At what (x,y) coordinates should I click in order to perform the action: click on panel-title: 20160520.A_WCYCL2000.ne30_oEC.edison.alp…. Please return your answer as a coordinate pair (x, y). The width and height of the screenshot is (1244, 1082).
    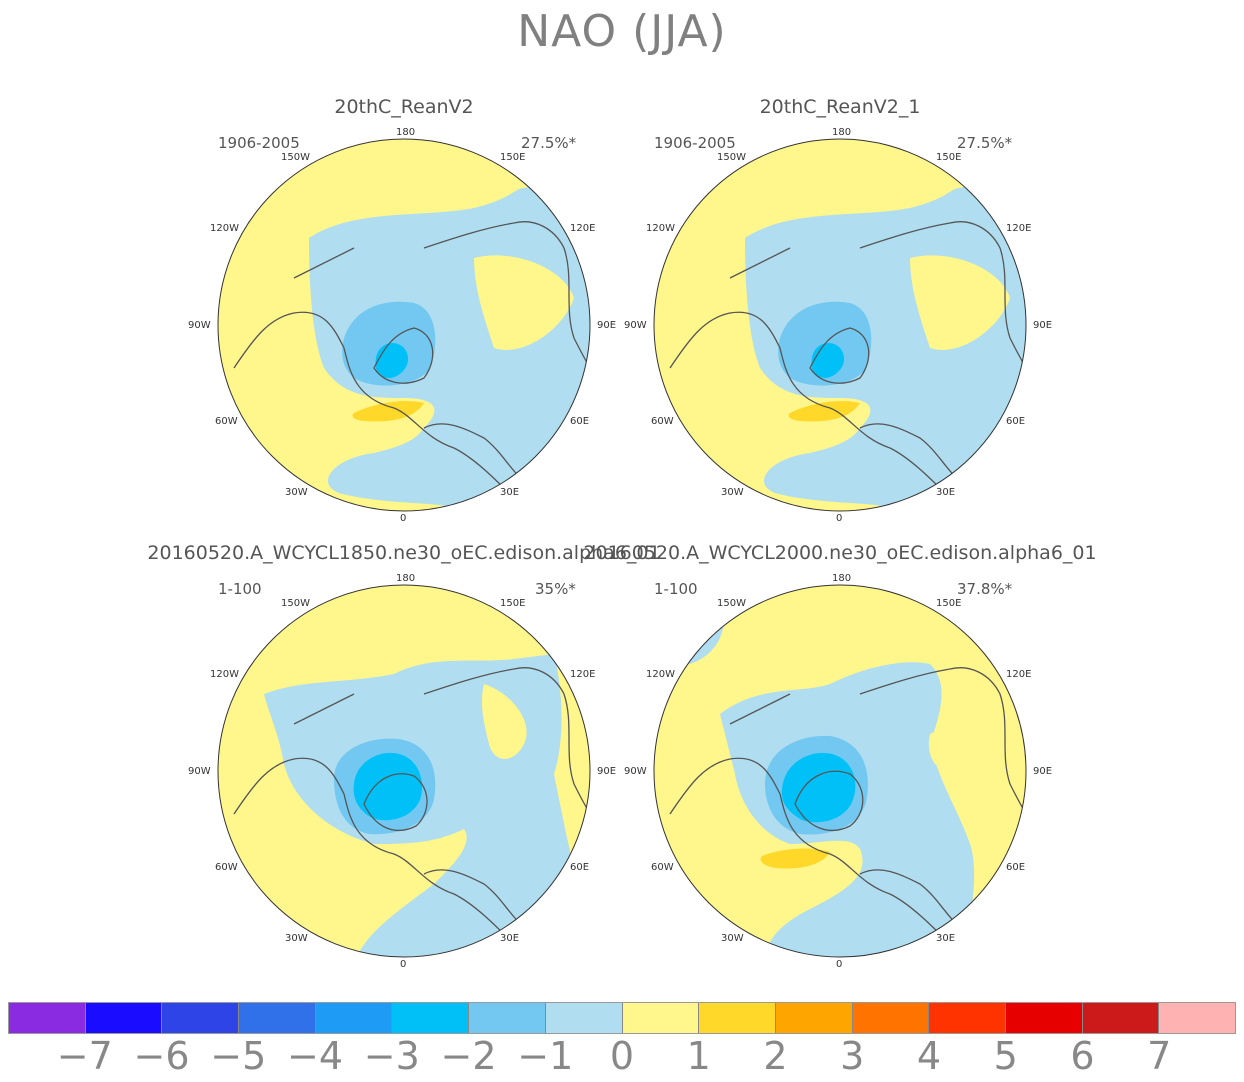
    Looking at the image, I should click on (840, 553).